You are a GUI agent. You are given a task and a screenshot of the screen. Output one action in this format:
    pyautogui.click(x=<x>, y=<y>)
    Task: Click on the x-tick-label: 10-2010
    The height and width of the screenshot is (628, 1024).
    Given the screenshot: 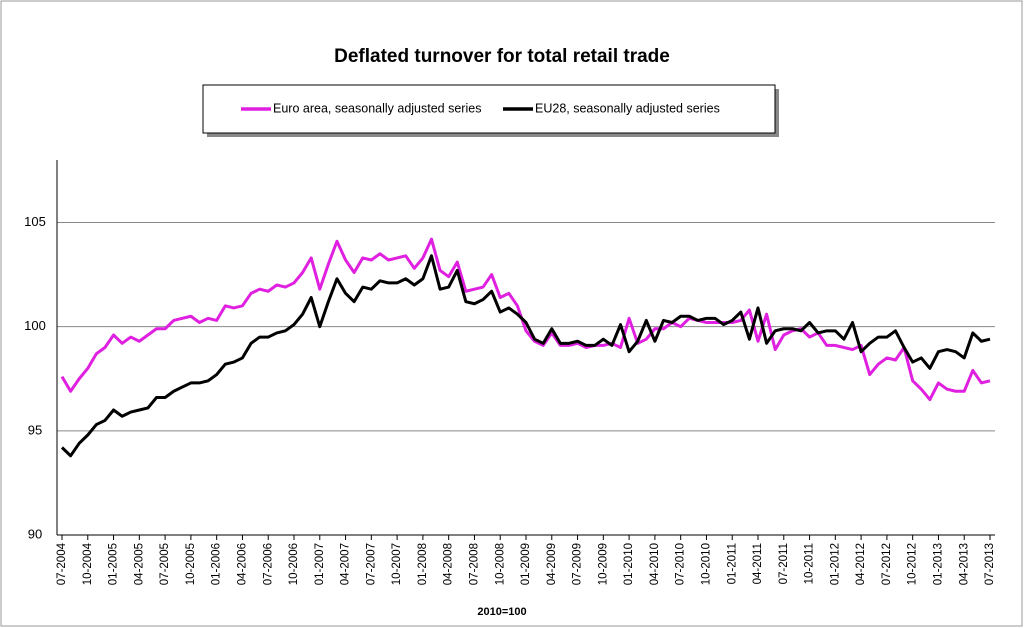 What is the action you would take?
    pyautogui.click(x=706, y=564)
    